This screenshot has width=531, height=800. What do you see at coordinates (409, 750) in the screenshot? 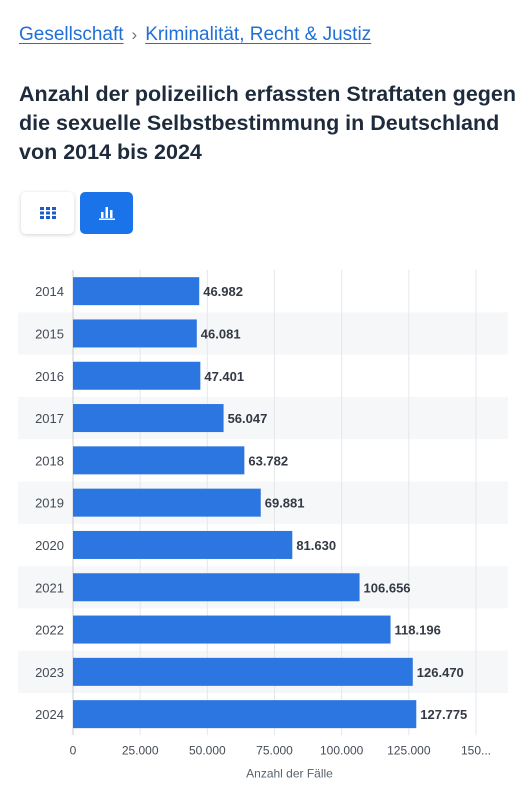
I see `x-tick-label: 125.000` at bounding box center [409, 750].